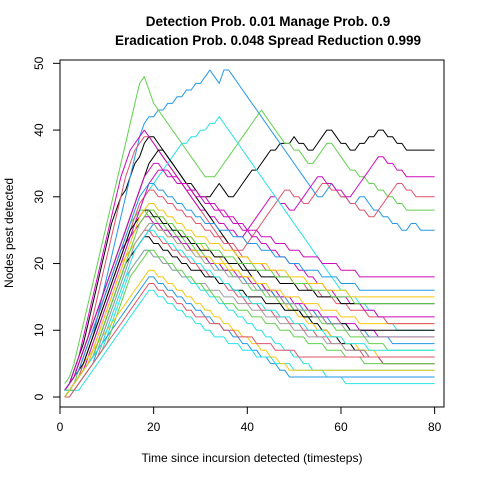 Image resolution: width=480 pixels, height=485 pixels. I want to click on y-axis-label: Nodes pest detected, so click(9, 233).